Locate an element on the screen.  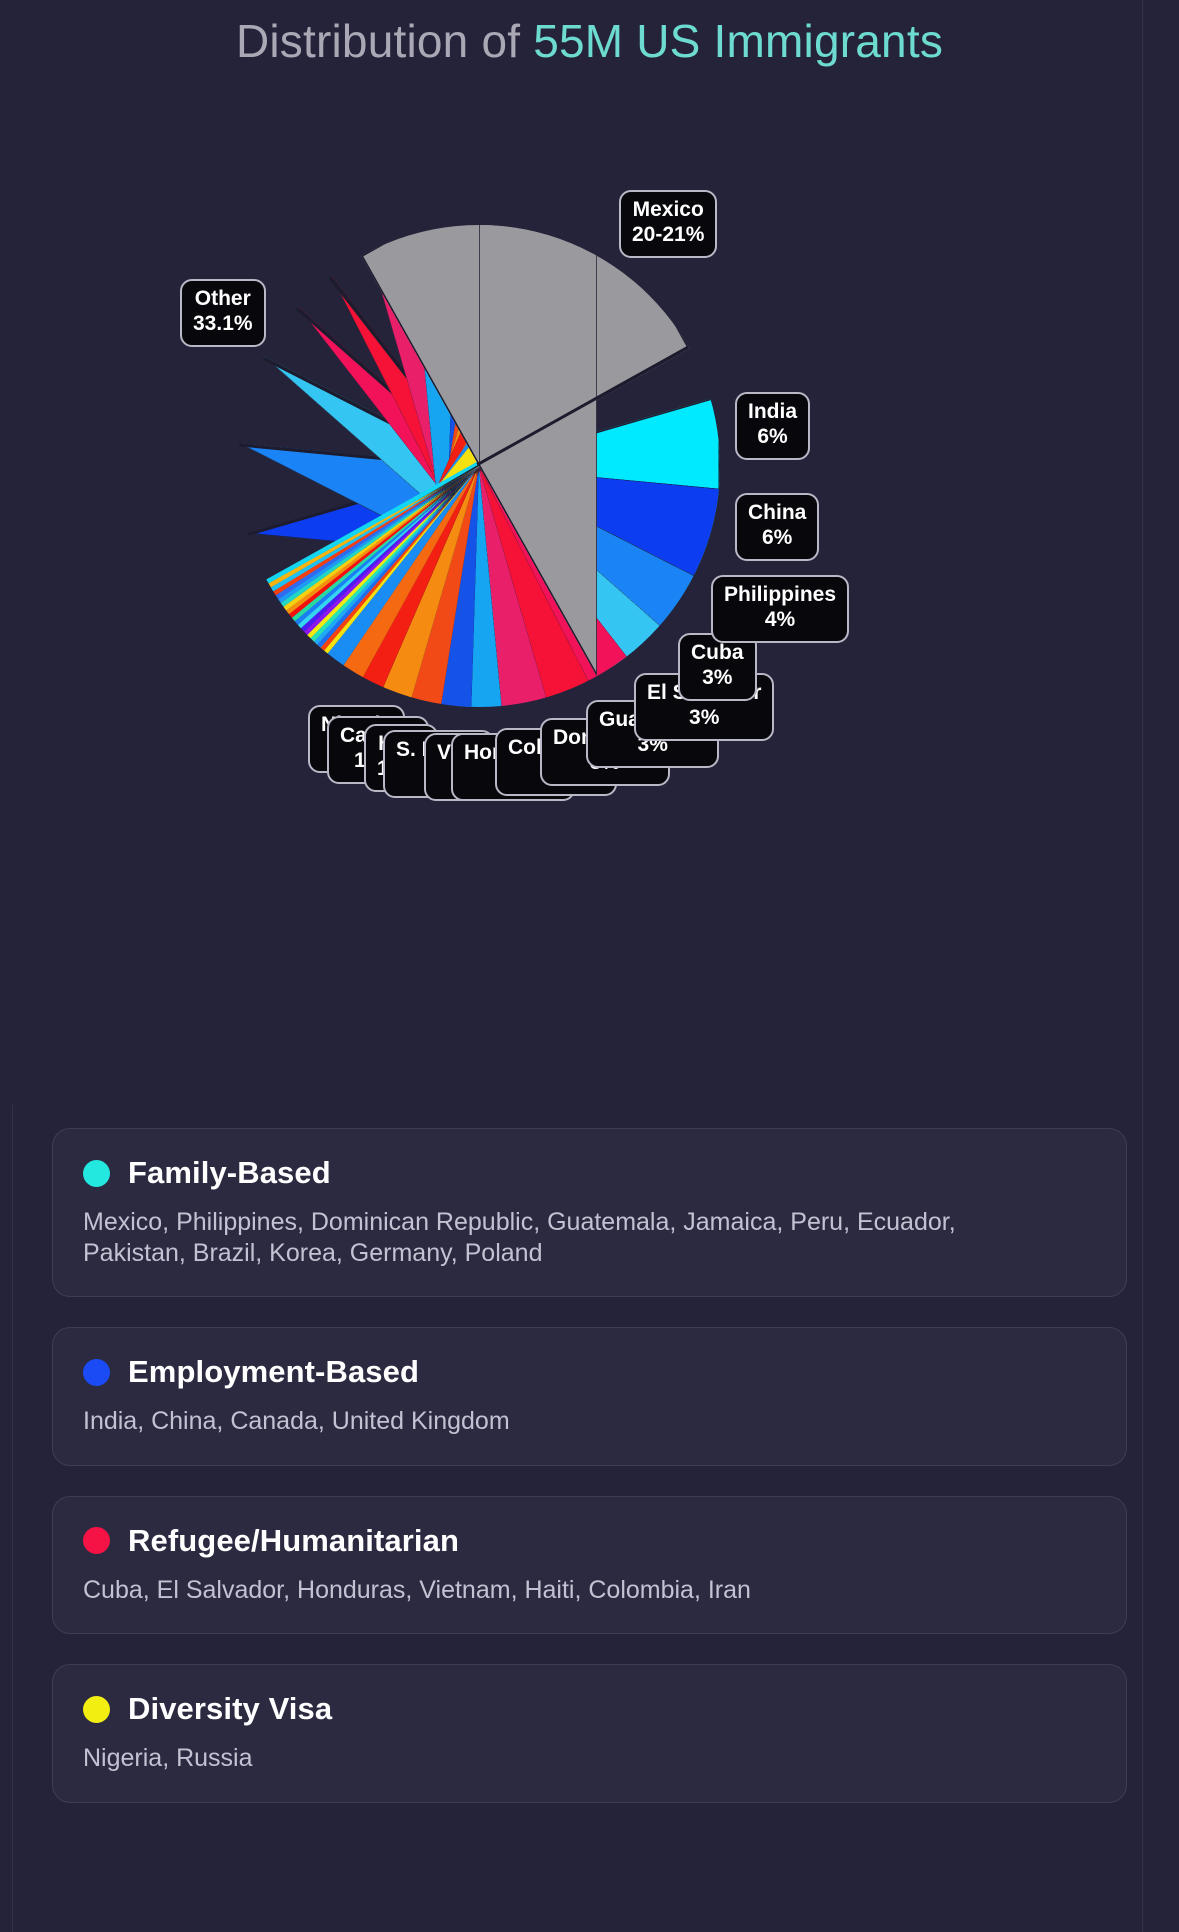
callout-percent: 4% is located at coordinates (780, 619).